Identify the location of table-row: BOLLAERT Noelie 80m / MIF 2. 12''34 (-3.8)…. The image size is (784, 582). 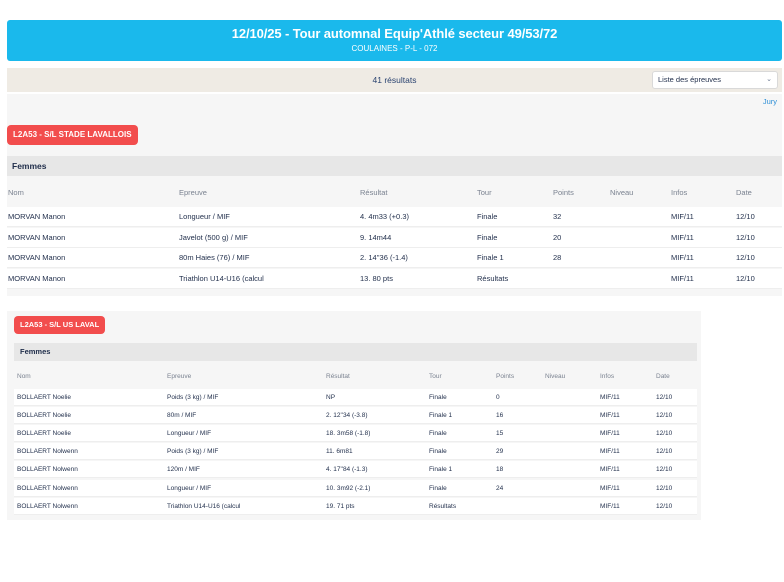
(355, 416).